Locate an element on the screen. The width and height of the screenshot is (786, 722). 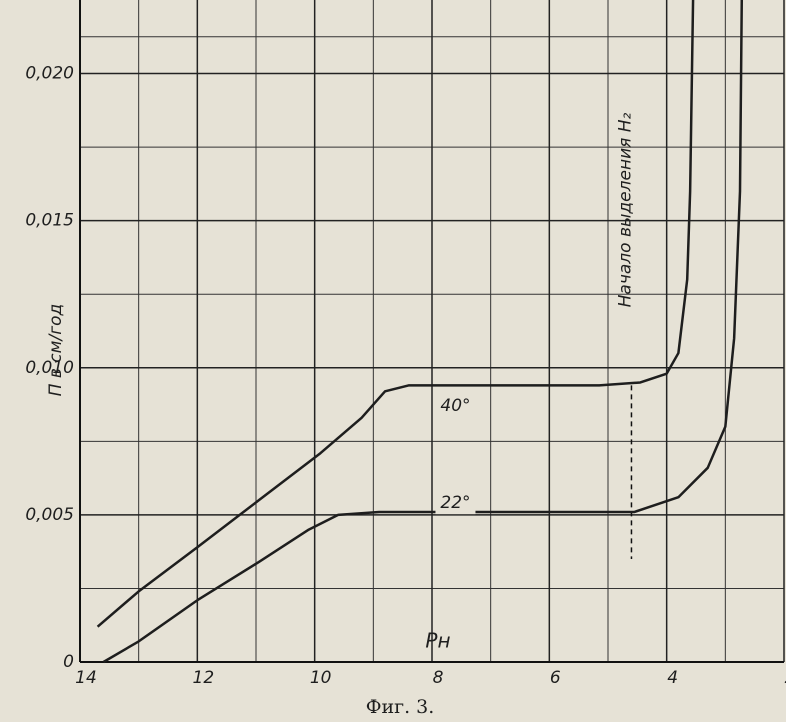
caption: Фиг. 3. is located at coordinates (400, 707).